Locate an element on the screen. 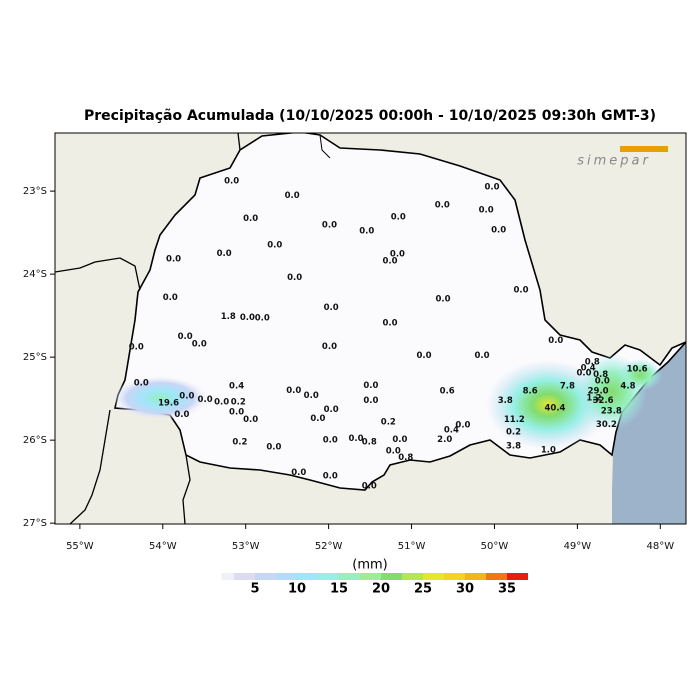 The height and width of the screenshot is (700, 700). x-tick-label: 48°W is located at coordinates (660, 546).